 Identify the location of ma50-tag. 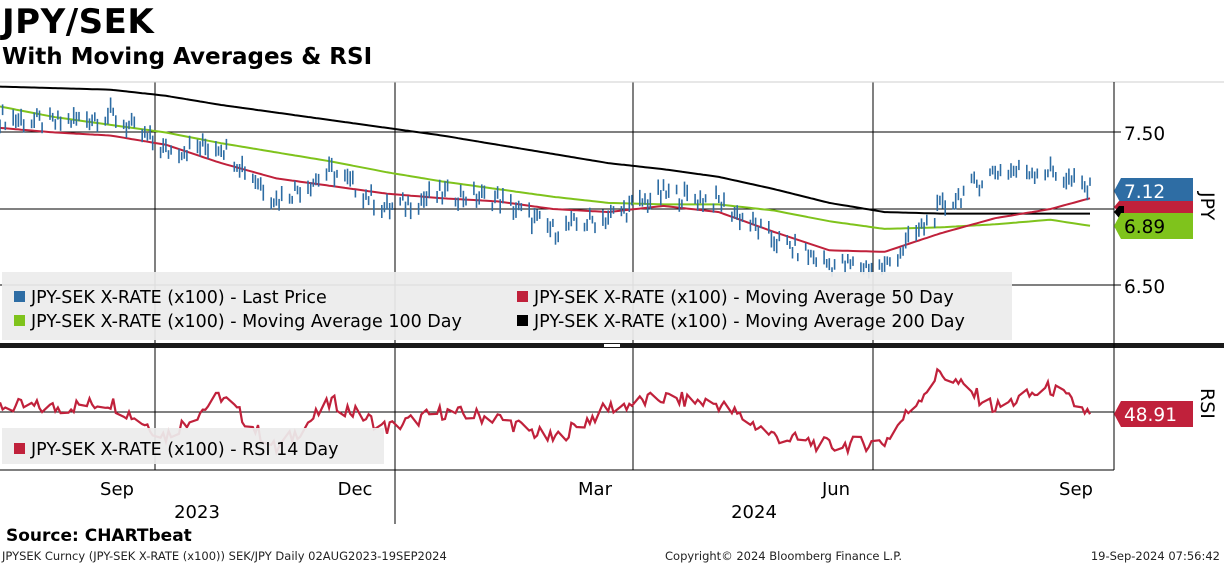
(1153, 207).